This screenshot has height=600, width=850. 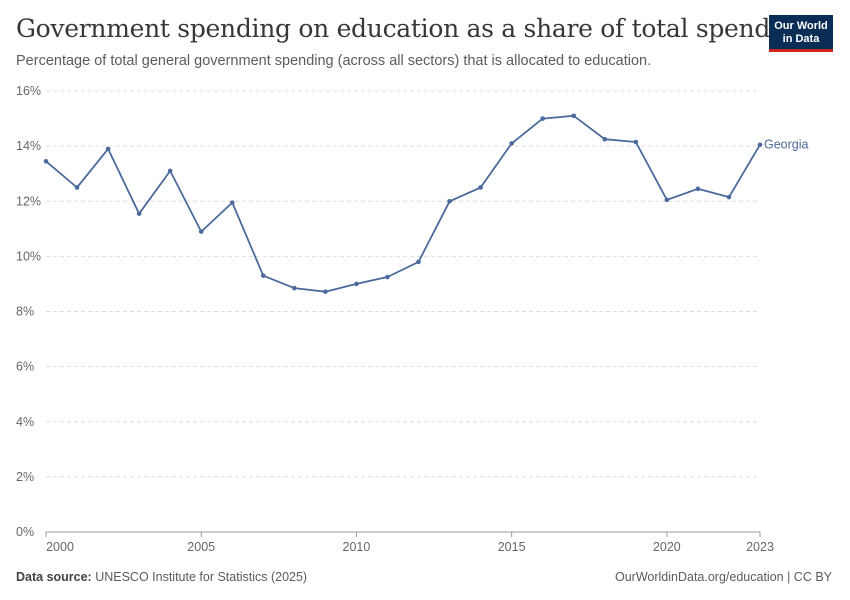 What do you see at coordinates (28, 256) in the screenshot?
I see `y-tick-label: 10%` at bounding box center [28, 256].